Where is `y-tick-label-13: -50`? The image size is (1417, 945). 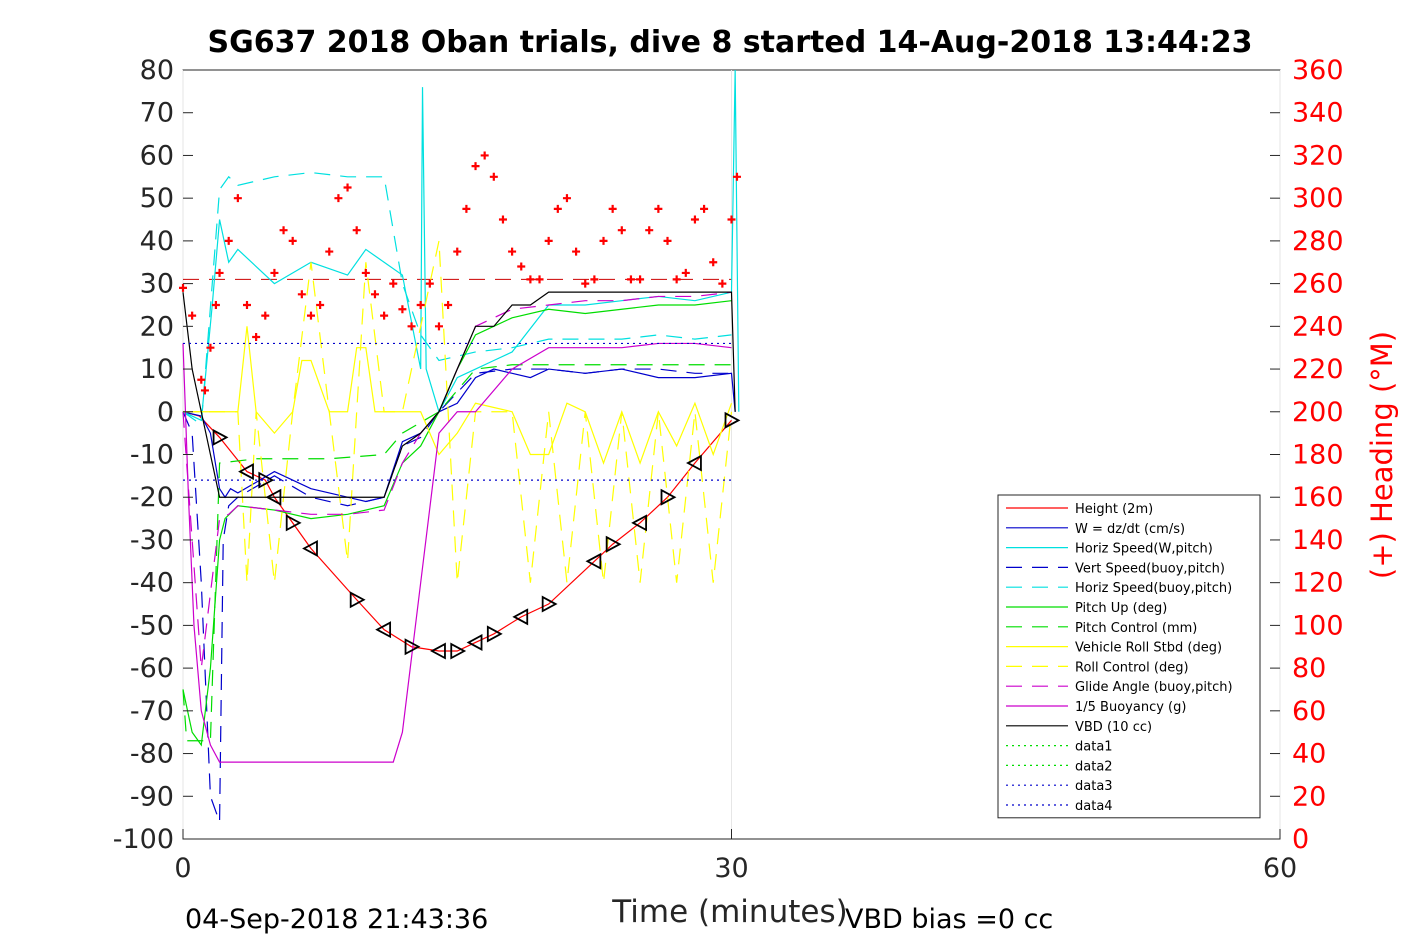 y-tick-label-13: -50 is located at coordinates (152, 625).